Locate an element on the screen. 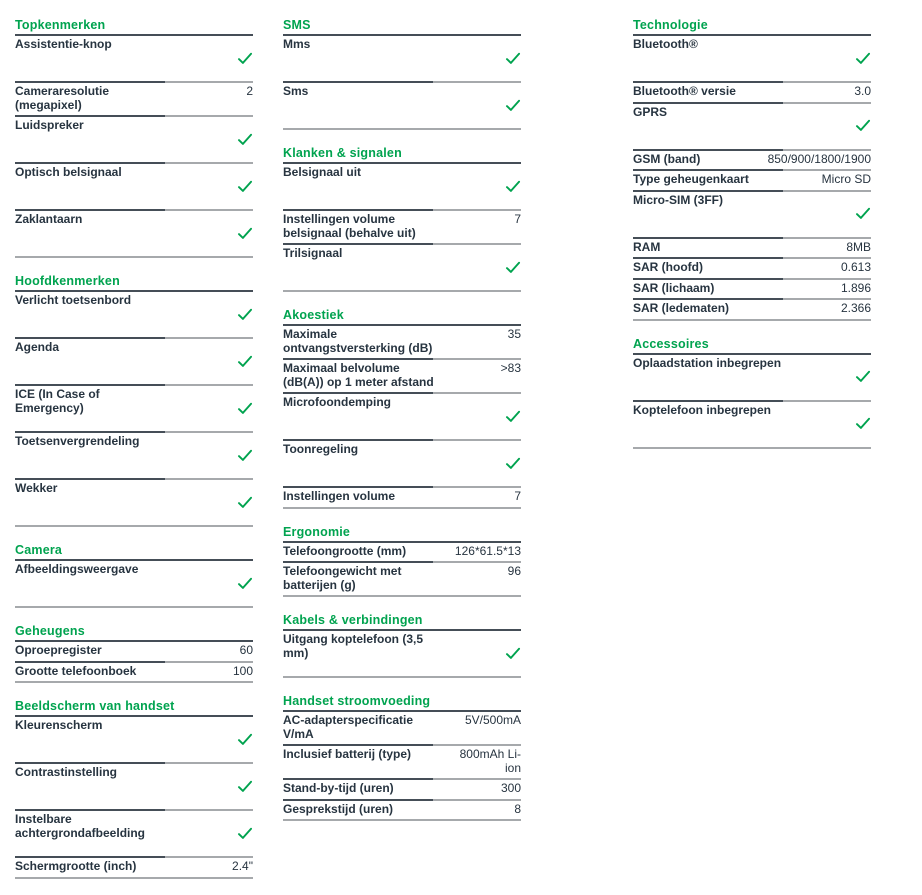 Image resolution: width=922 pixels, height=895 pixels. spec-row: Schermgrootte (inch) 2.4" is located at coordinates (134, 868).